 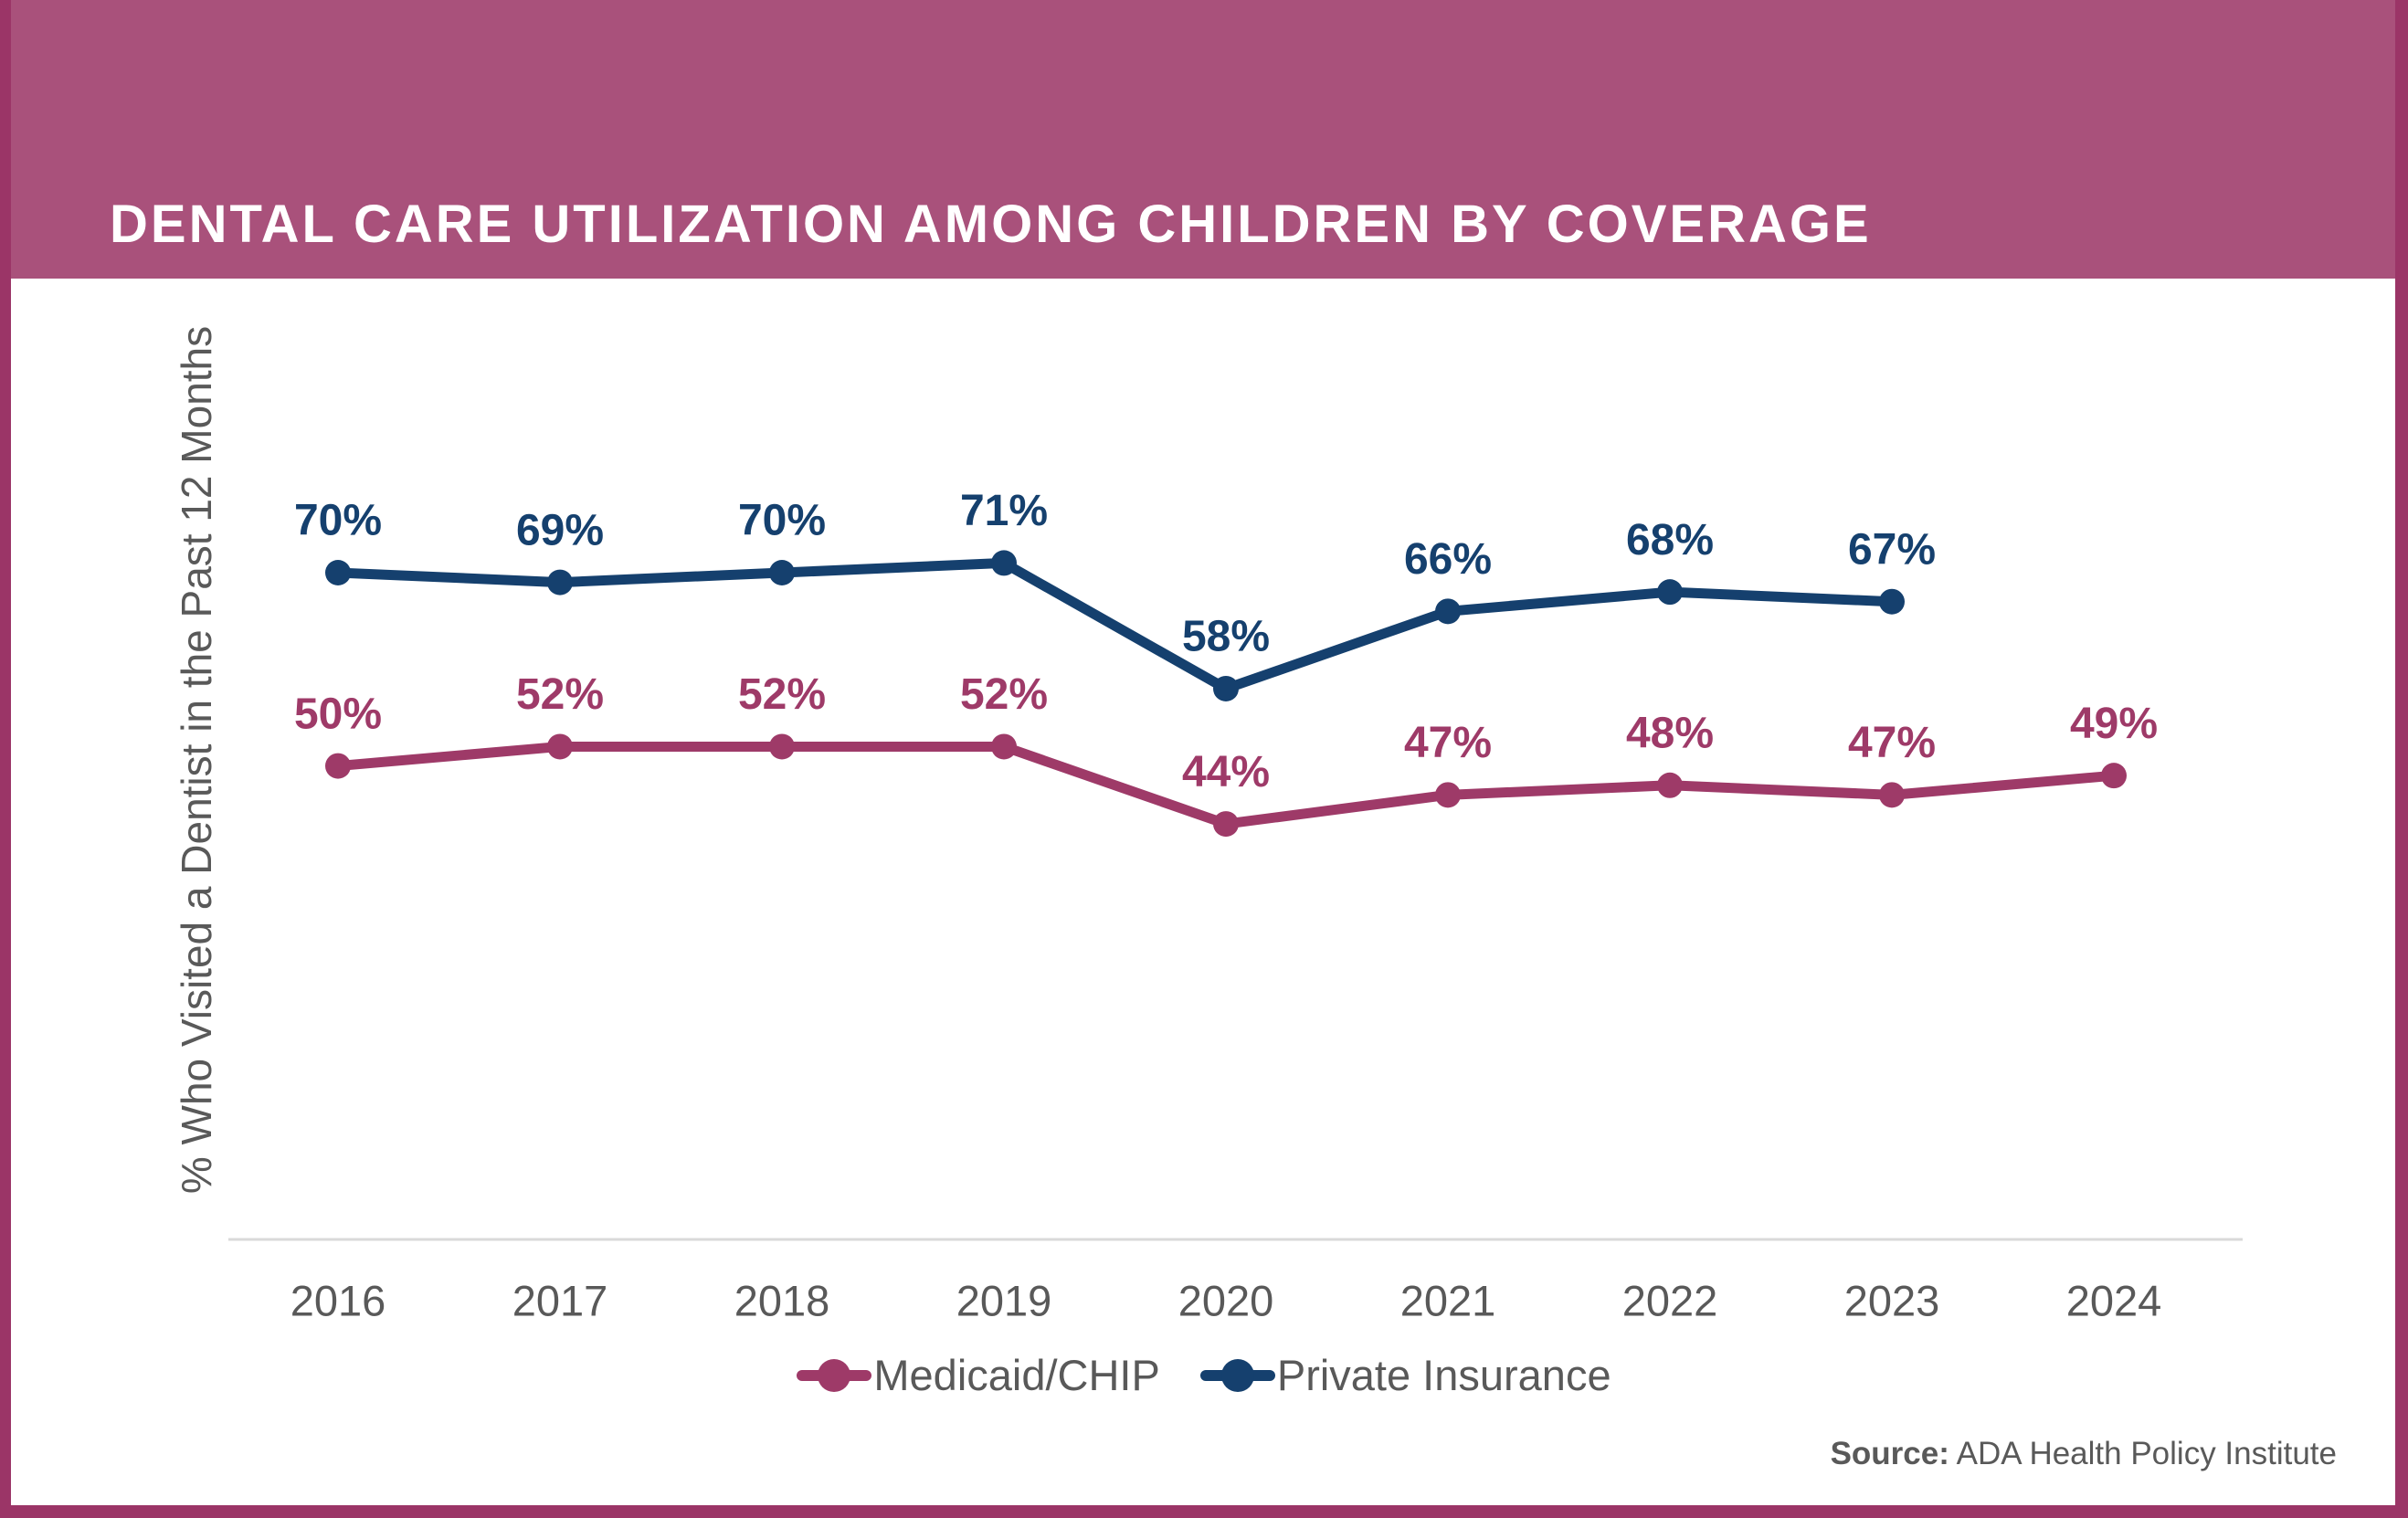 I want to click on private-insurance-dot-icon, so click(x=1237, y=1375).